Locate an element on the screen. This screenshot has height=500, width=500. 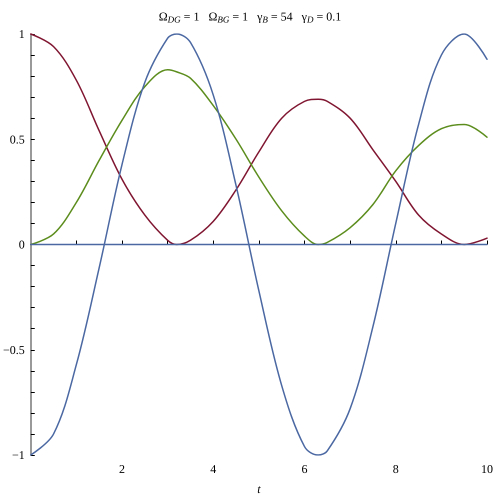
x-axis-title: t is located at coordinates (259, 489).